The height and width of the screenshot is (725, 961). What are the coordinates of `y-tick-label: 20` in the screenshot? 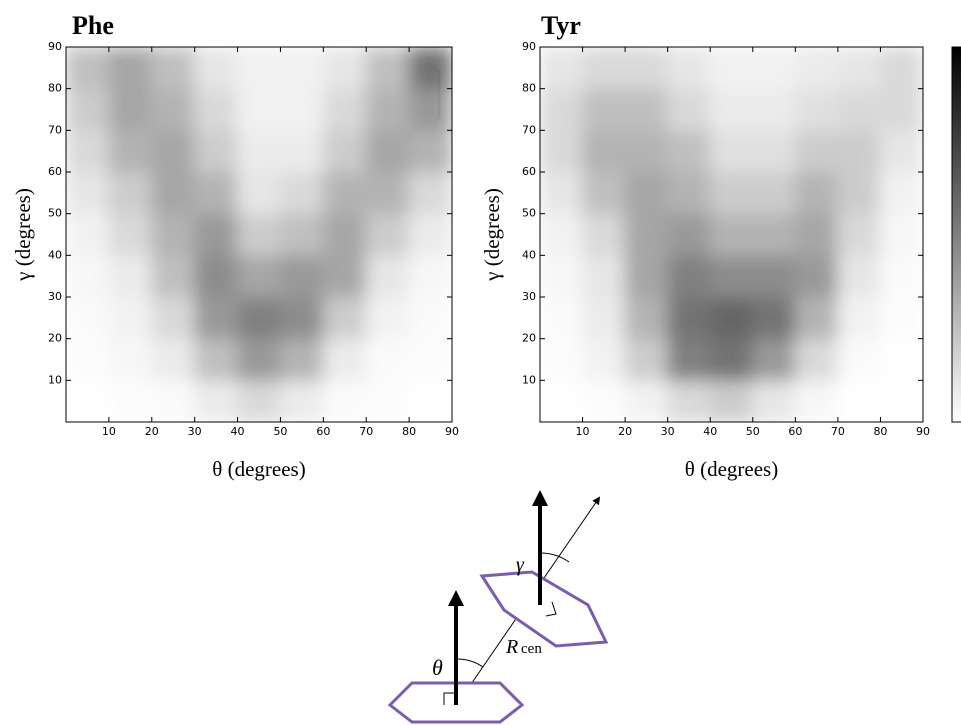 It's located at (55, 338).